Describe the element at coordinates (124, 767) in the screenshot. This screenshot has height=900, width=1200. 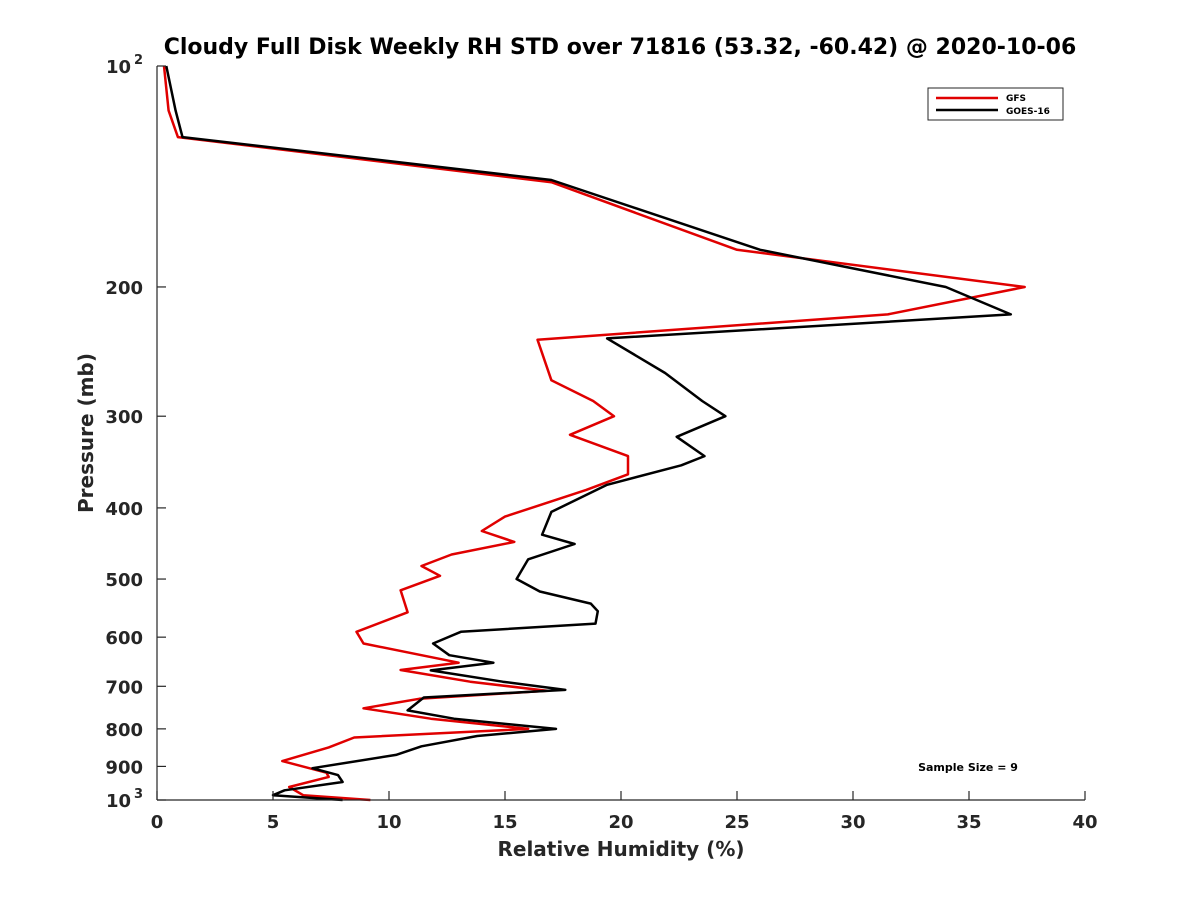
I see `y-tick-label: 900` at that location.